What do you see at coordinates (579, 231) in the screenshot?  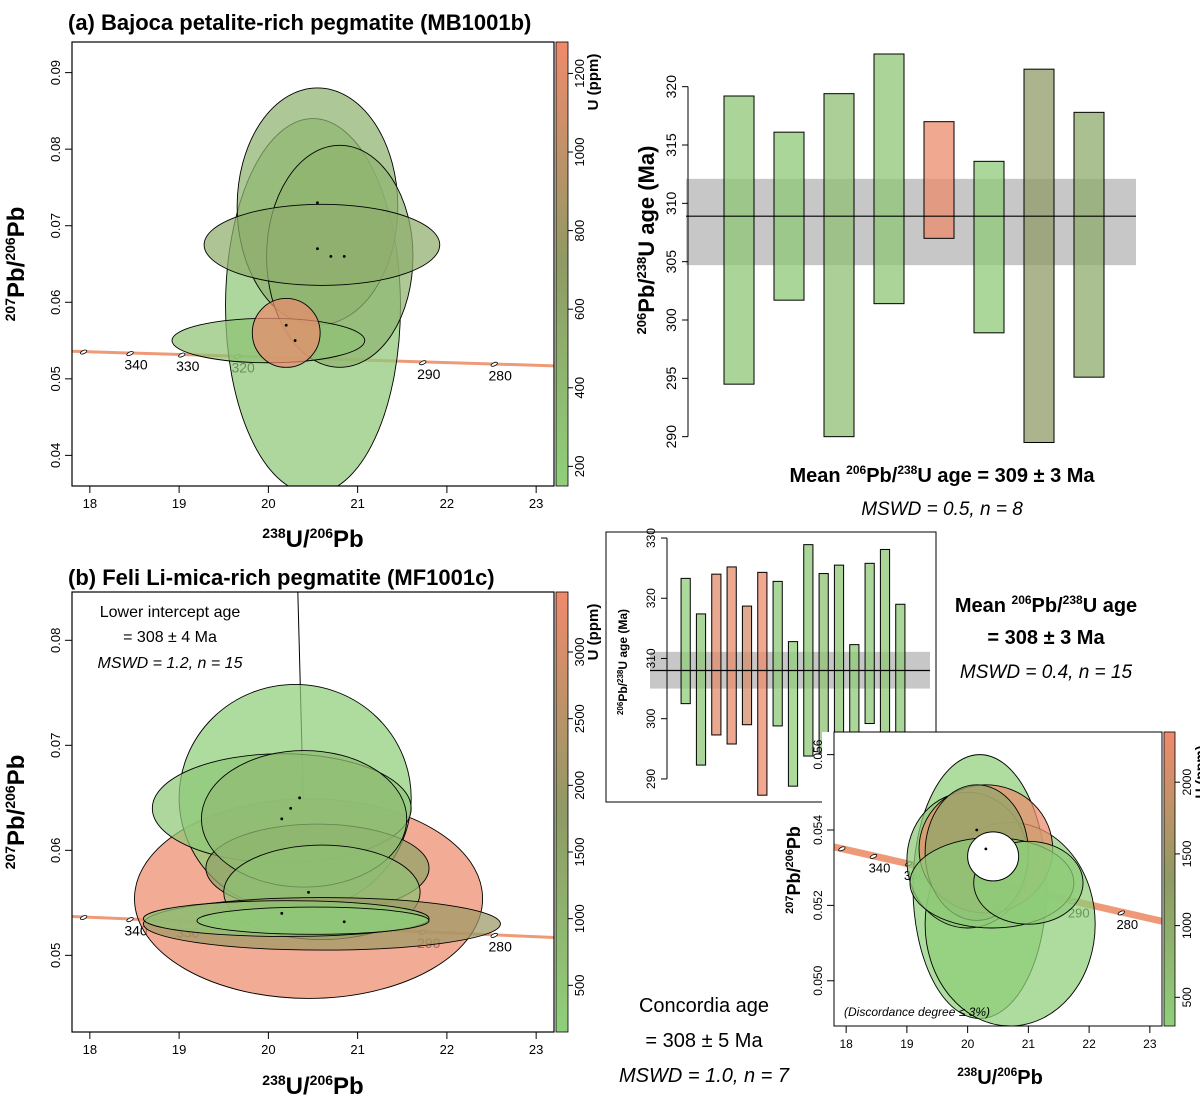 I see `colorbar-tick-label: 800` at bounding box center [579, 231].